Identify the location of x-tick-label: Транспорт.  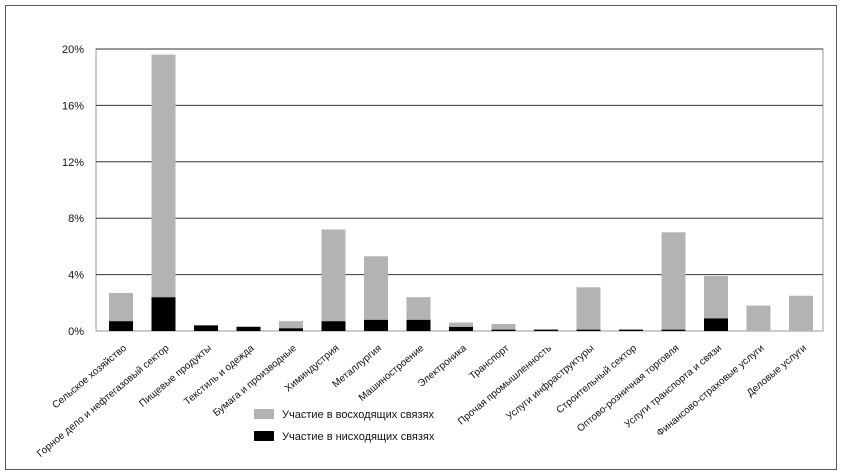
(490, 363).